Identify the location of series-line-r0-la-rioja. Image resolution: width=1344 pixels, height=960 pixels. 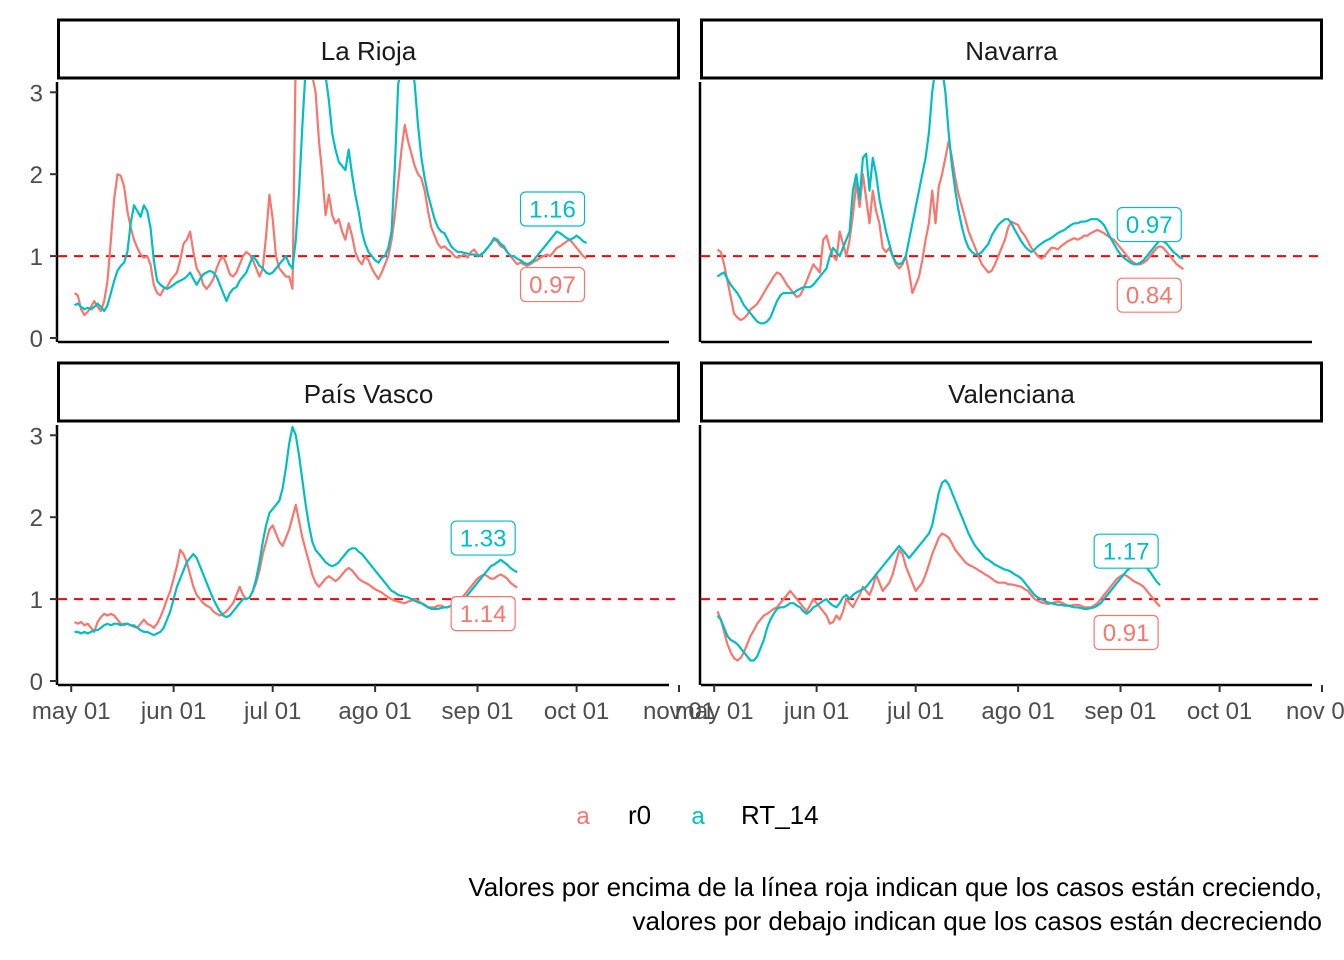
(330, 198).